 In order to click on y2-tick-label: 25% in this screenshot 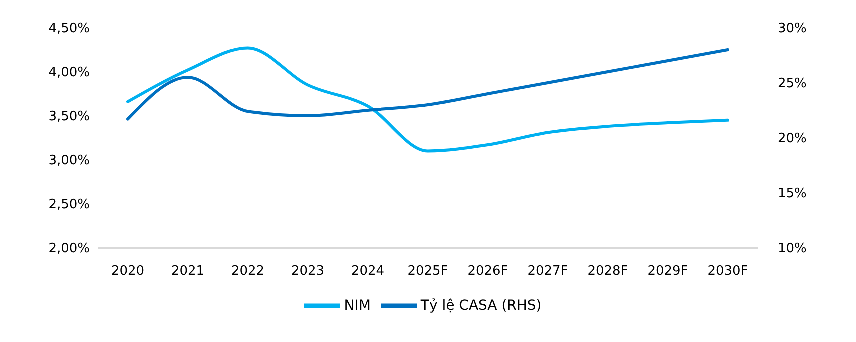, I will do `click(792, 84)`.